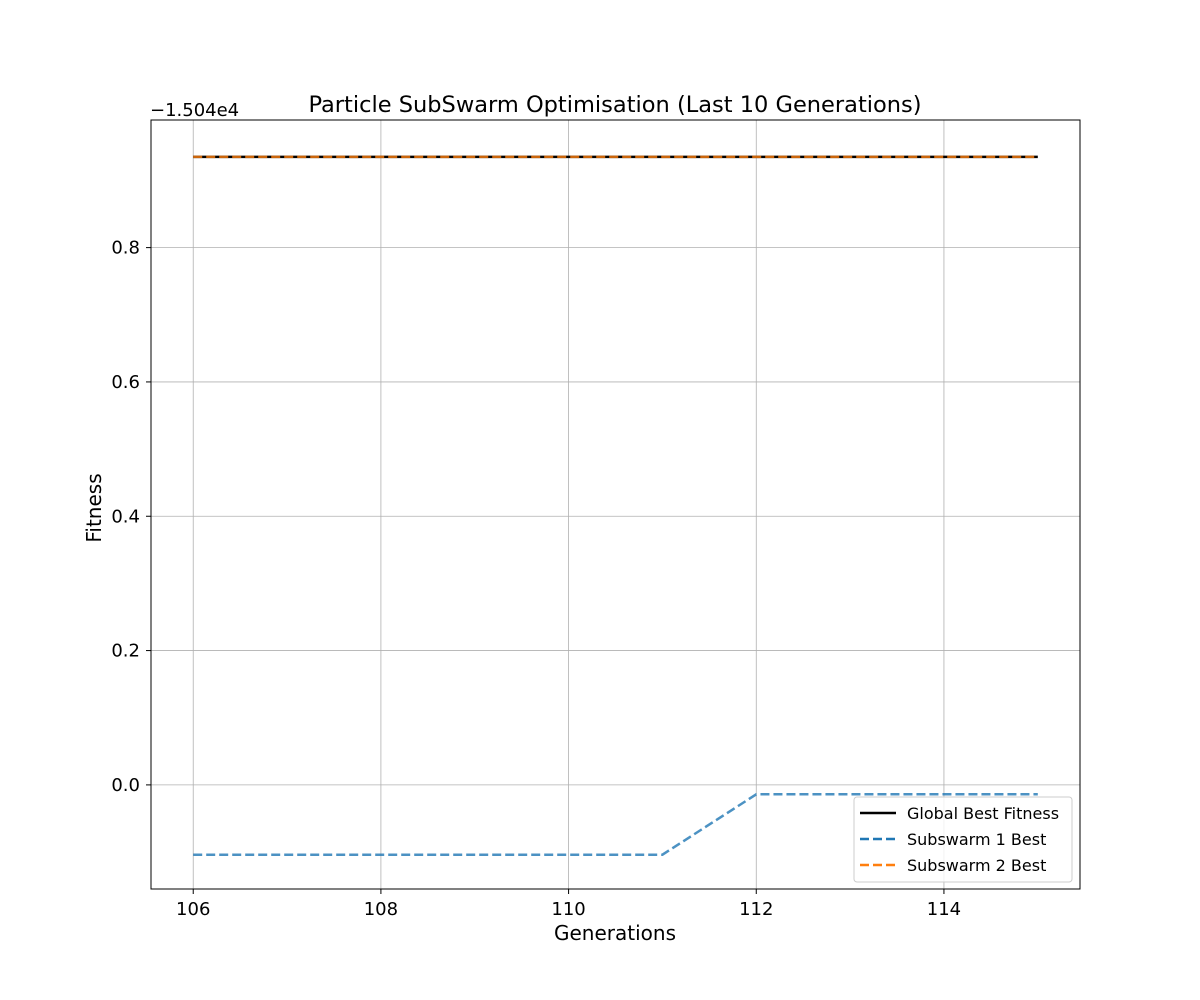  Describe the element at coordinates (381, 909) in the screenshot. I see `x-tick-label: 108` at that location.